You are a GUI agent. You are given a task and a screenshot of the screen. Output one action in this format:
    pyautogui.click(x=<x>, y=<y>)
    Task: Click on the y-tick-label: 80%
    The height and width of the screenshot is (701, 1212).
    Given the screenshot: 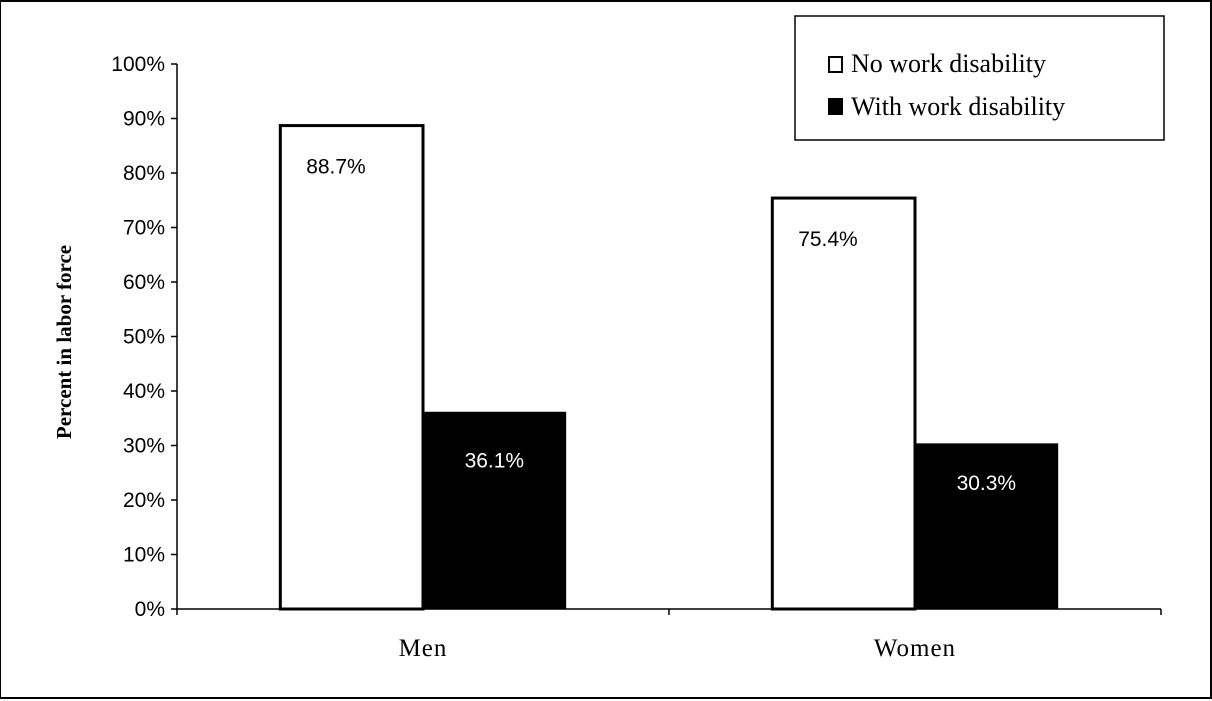 What is the action you would take?
    pyautogui.click(x=144, y=173)
    